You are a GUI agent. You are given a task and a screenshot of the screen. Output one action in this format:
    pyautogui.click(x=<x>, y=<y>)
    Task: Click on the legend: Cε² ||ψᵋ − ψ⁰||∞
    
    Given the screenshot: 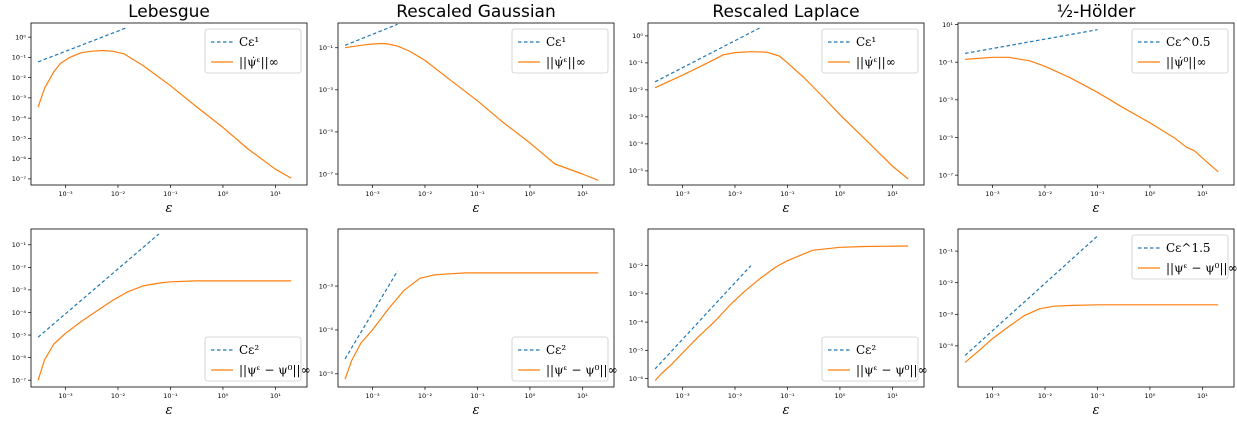 What is the action you would take?
    pyautogui.click(x=257, y=359)
    